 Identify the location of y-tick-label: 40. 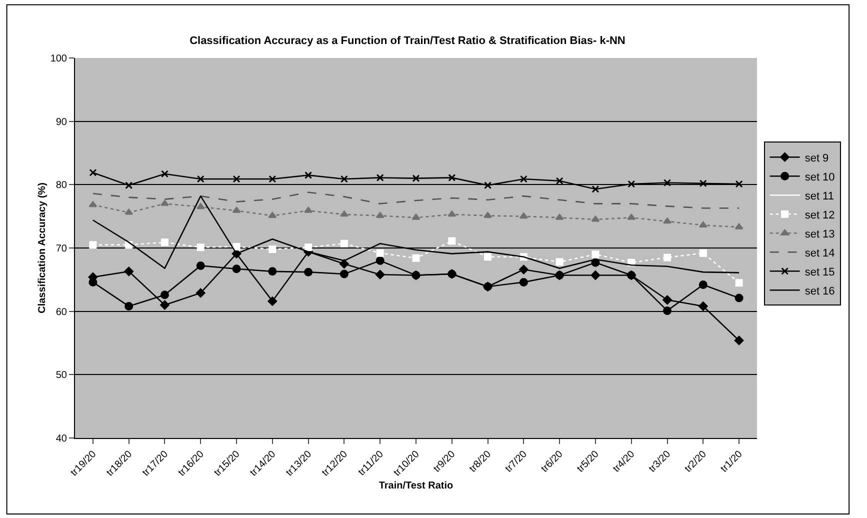
(62, 439).